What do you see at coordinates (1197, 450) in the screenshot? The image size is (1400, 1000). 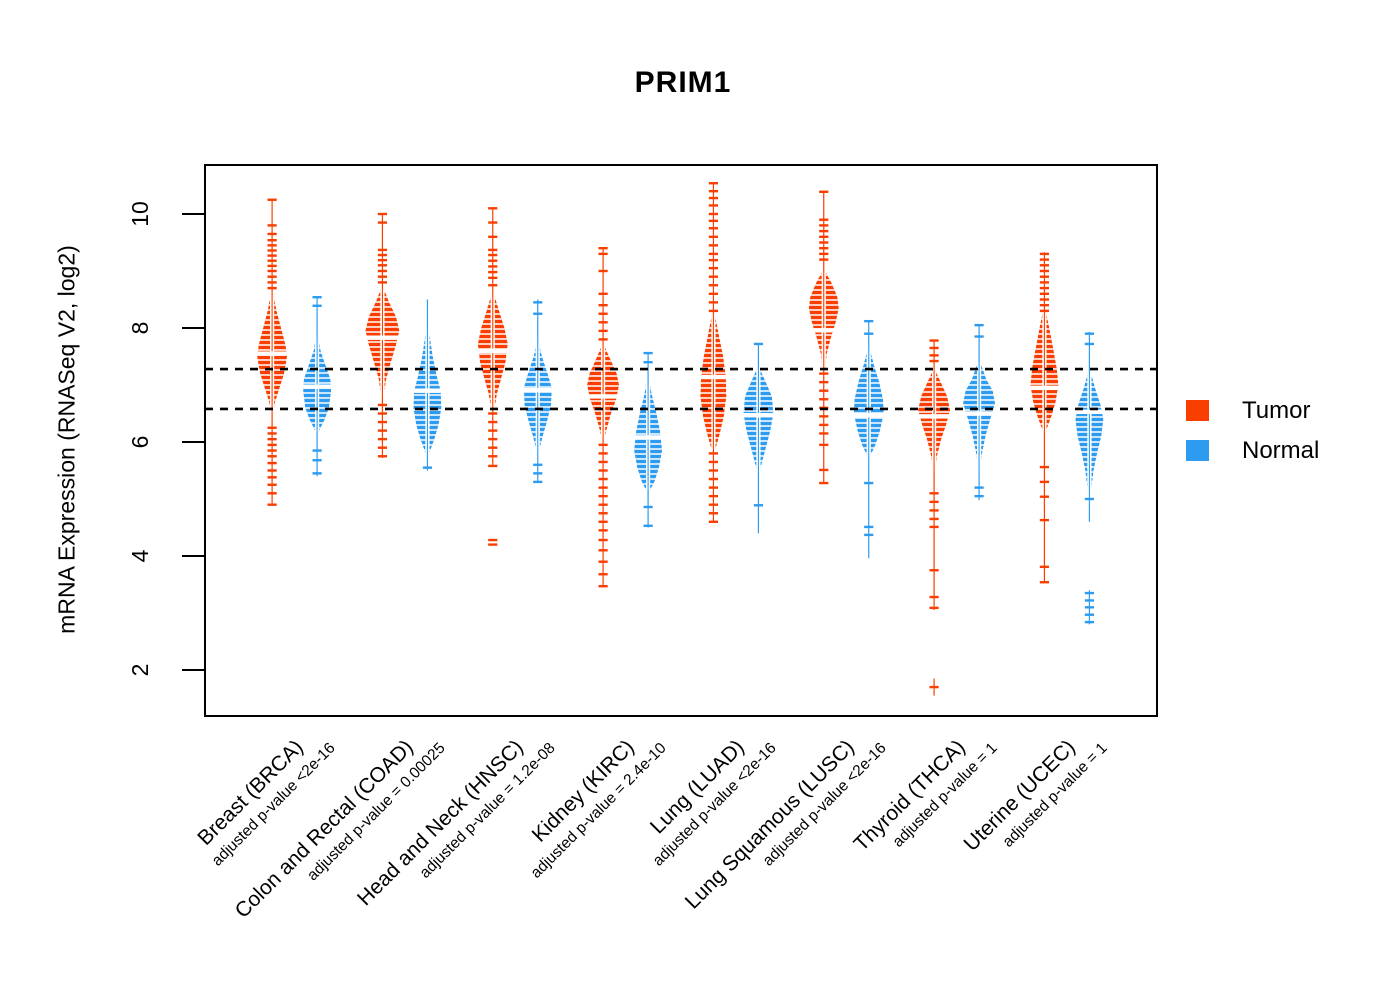 I see `legend-swatch-normal` at bounding box center [1197, 450].